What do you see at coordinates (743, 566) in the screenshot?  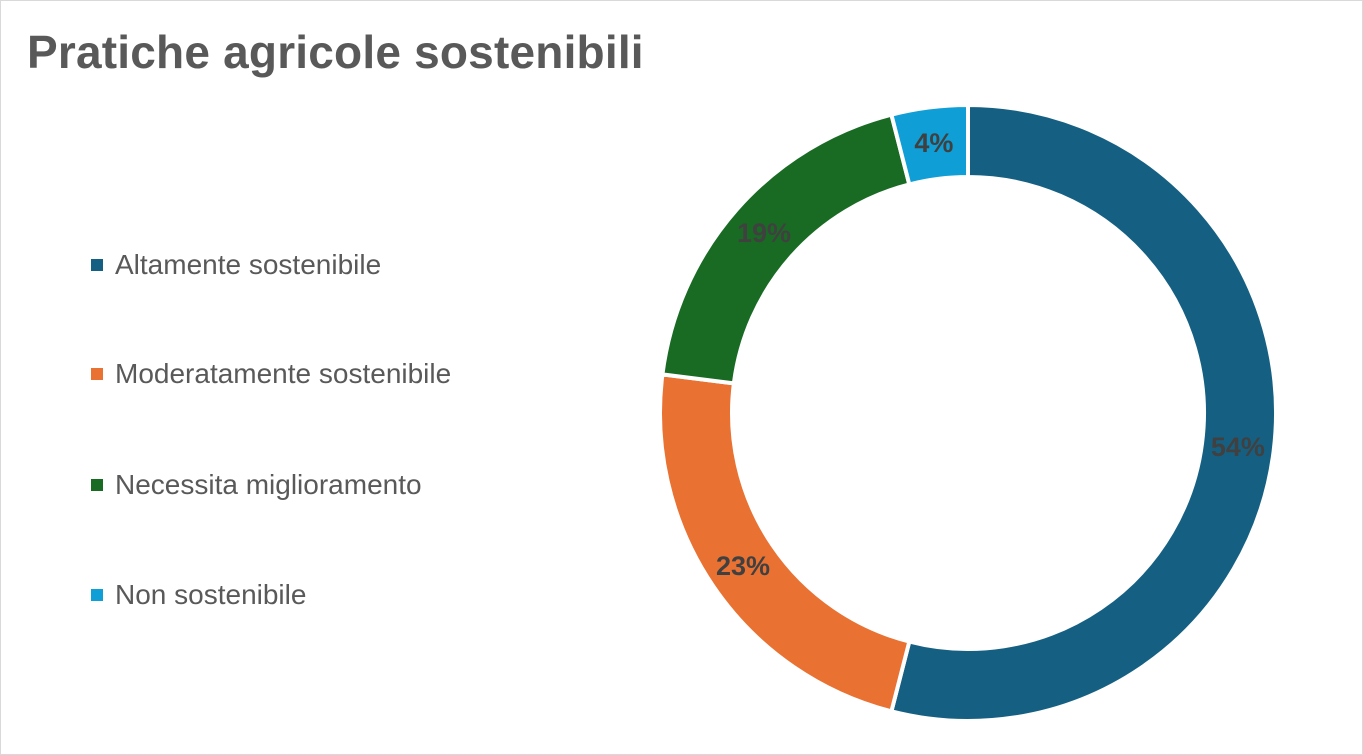 I see `data-label-moderatamente-sostenibile: 23%` at bounding box center [743, 566].